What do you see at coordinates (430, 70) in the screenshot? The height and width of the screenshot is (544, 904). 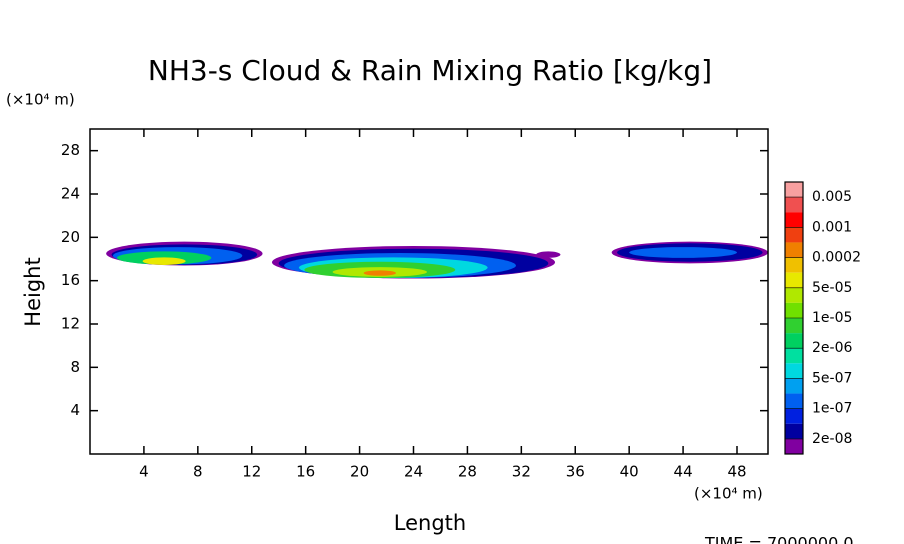 I see `chart-title: NH3-s Cloud & Rain Mixing Ratio [kg/kg]` at bounding box center [430, 70].